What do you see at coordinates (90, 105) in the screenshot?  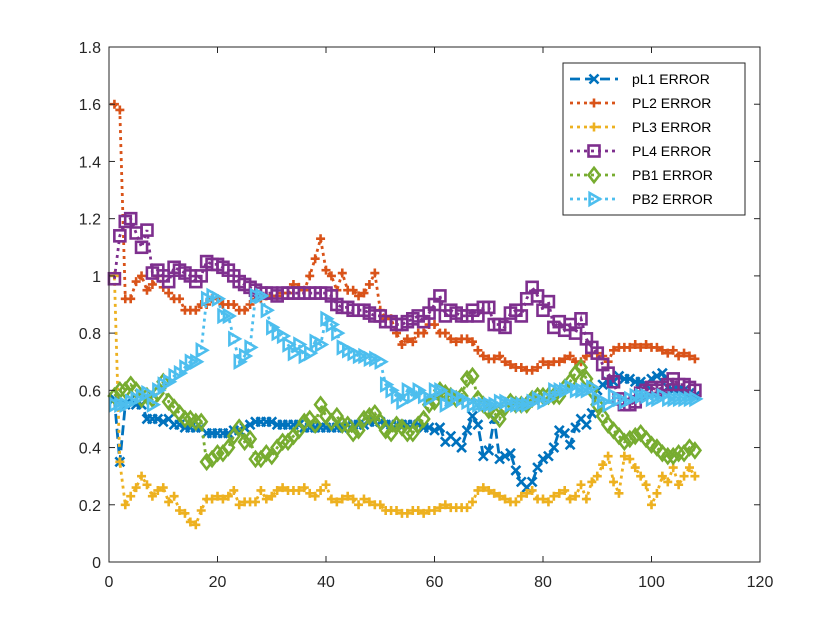 I see `y-tick-label: 1.6` at bounding box center [90, 105].